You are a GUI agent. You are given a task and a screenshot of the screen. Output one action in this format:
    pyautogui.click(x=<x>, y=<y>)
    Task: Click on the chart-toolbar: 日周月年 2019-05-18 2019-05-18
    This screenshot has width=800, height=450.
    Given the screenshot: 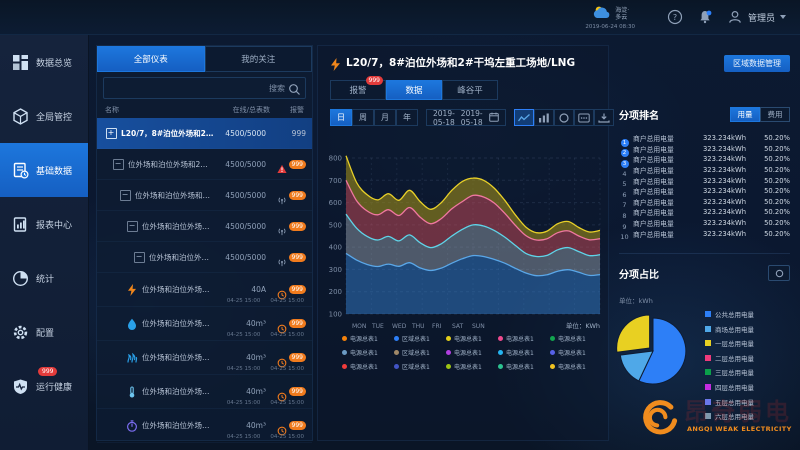 What is the action you would take?
    pyautogui.click(x=466, y=113)
    